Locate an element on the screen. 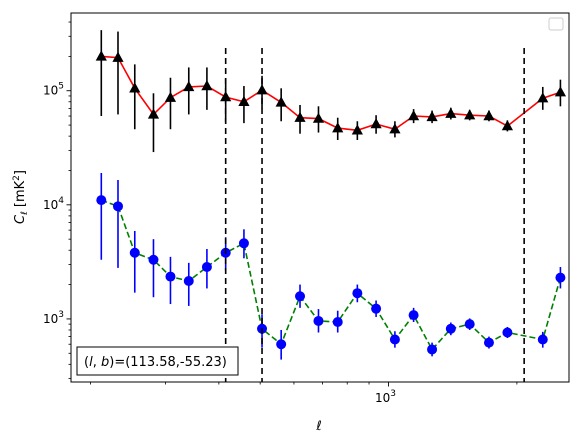 The width and height of the screenshot is (580, 441). x-tick-label: 103 is located at coordinates (385, 397).